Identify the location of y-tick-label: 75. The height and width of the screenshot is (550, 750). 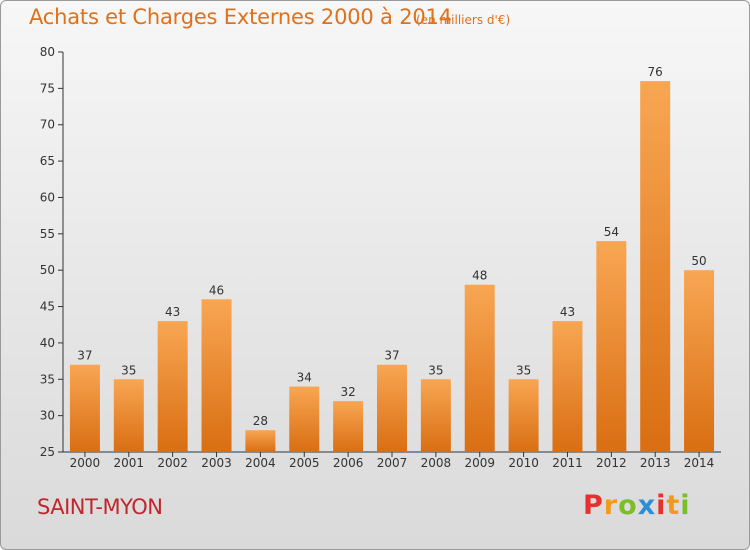
(47, 88).